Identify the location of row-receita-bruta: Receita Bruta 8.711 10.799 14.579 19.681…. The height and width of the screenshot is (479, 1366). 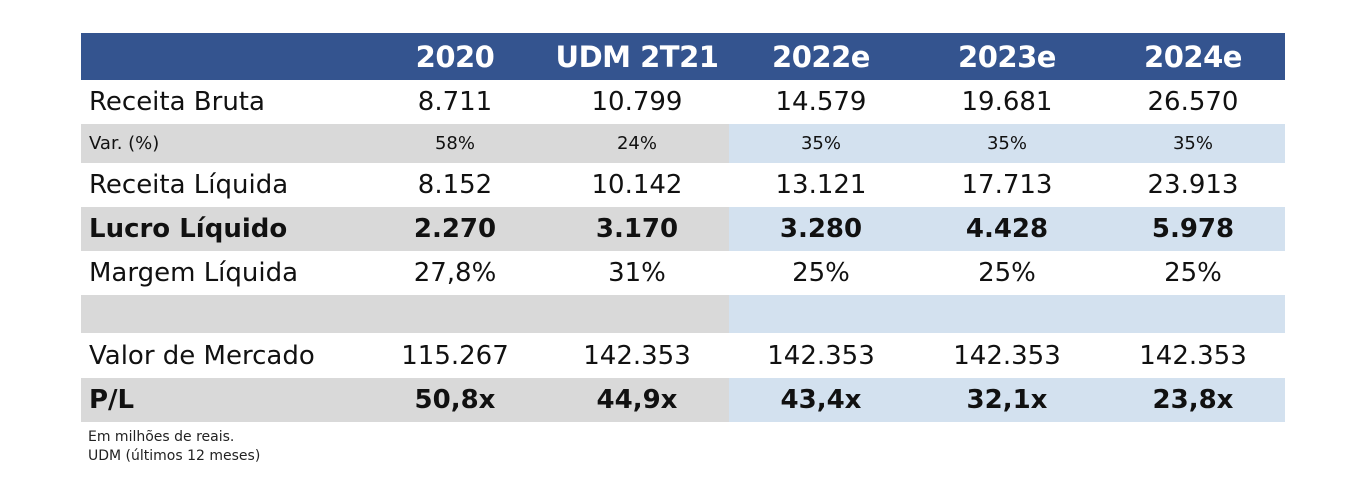
(683, 102).